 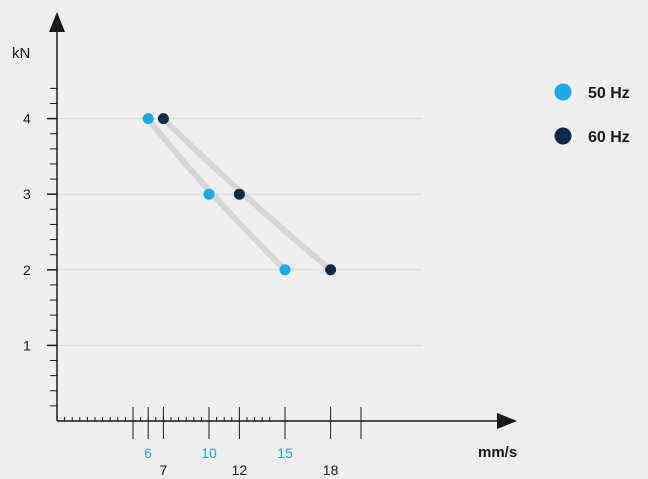 What do you see at coordinates (497, 452) in the screenshot?
I see `x-axis-label: mm/s` at bounding box center [497, 452].